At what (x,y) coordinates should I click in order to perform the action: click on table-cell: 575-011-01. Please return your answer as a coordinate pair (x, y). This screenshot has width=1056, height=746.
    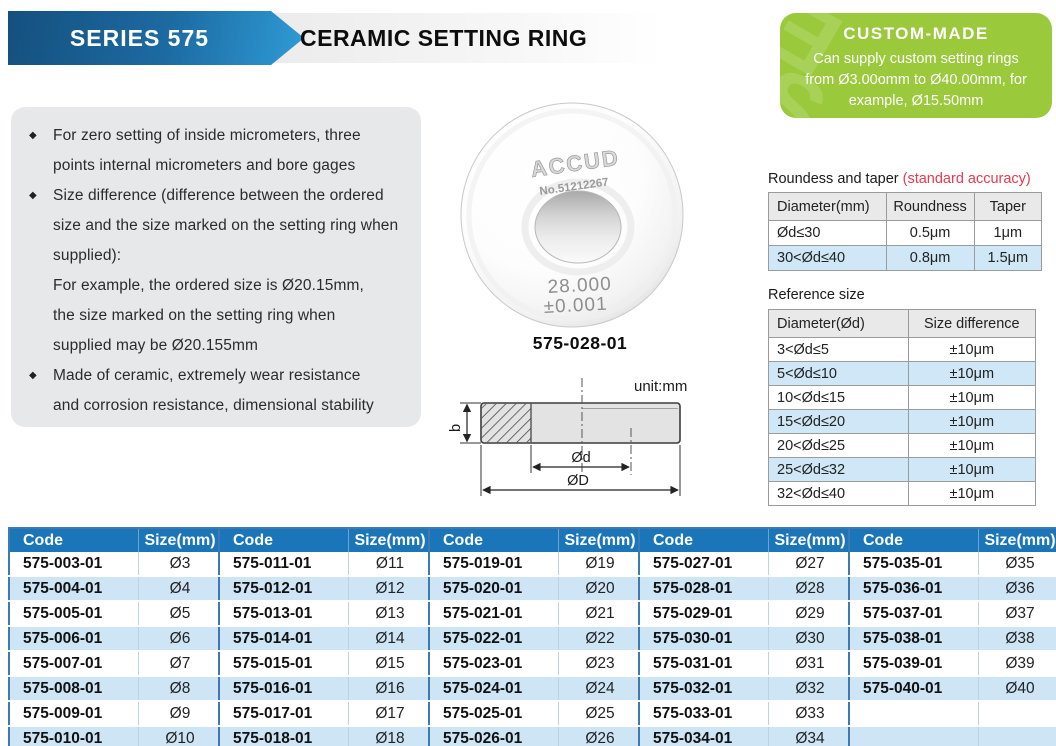
    Looking at the image, I should click on (284, 564).